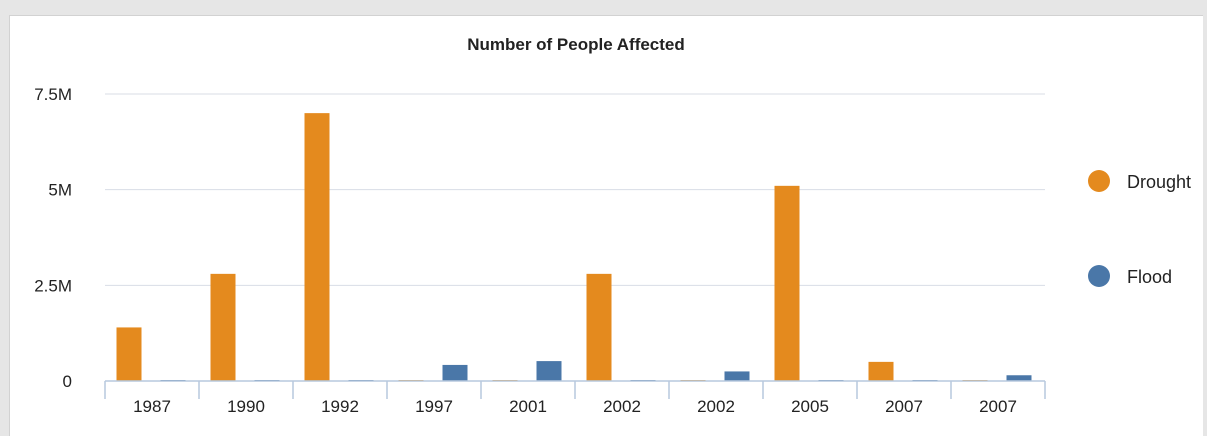  What do you see at coordinates (152, 406) in the screenshot?
I see `x-tick-label: 1987` at bounding box center [152, 406].